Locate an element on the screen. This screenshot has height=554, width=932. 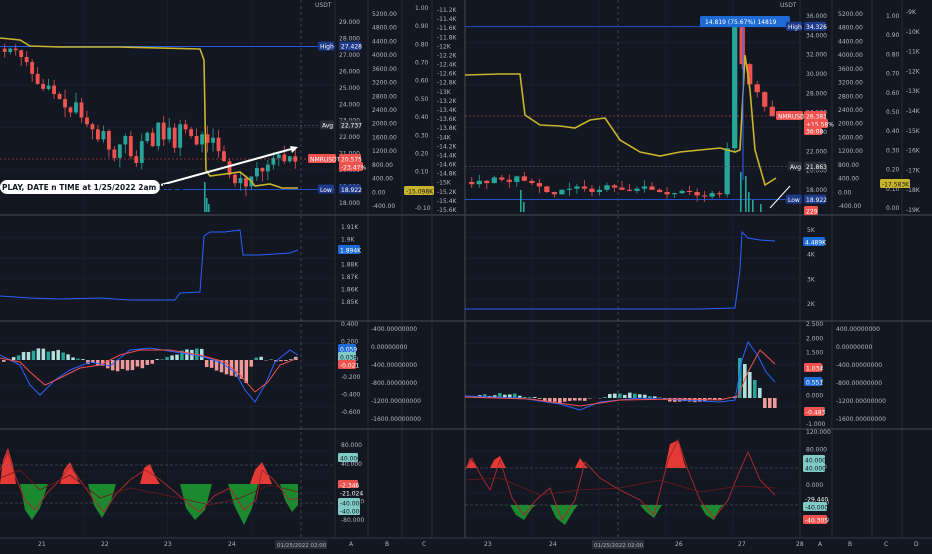
right-x-label: 26 is located at coordinates (679, 544).